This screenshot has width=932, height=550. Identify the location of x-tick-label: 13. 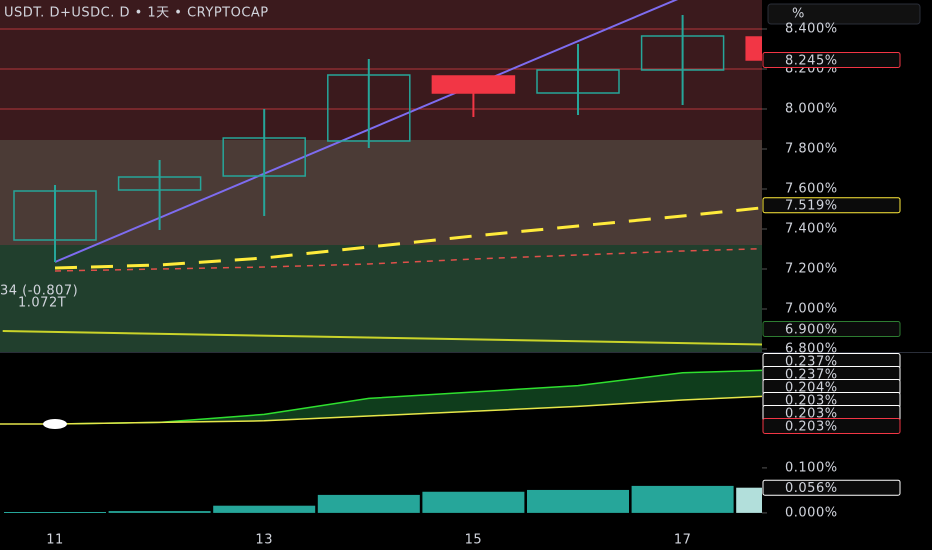
(264, 540).